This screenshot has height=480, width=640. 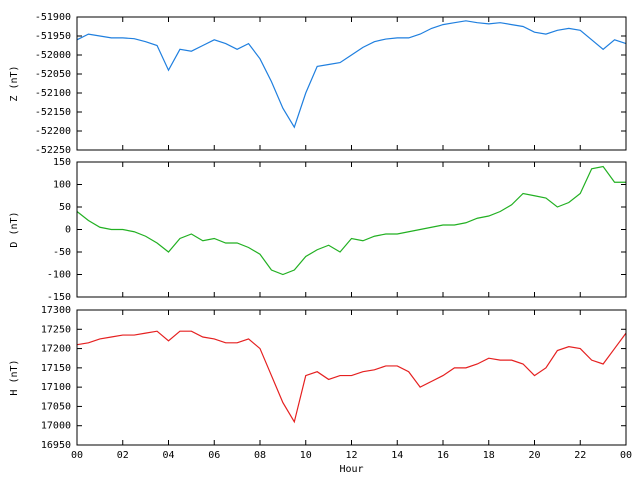 What do you see at coordinates (53, 150) in the screenshot?
I see `y-tick-label: -52250` at bounding box center [53, 150].